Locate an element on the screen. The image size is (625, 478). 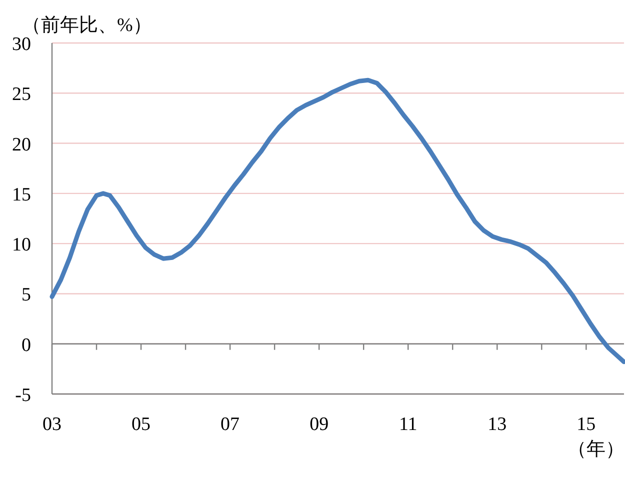
y-tick-label: 5 is located at coordinates (26, 295).